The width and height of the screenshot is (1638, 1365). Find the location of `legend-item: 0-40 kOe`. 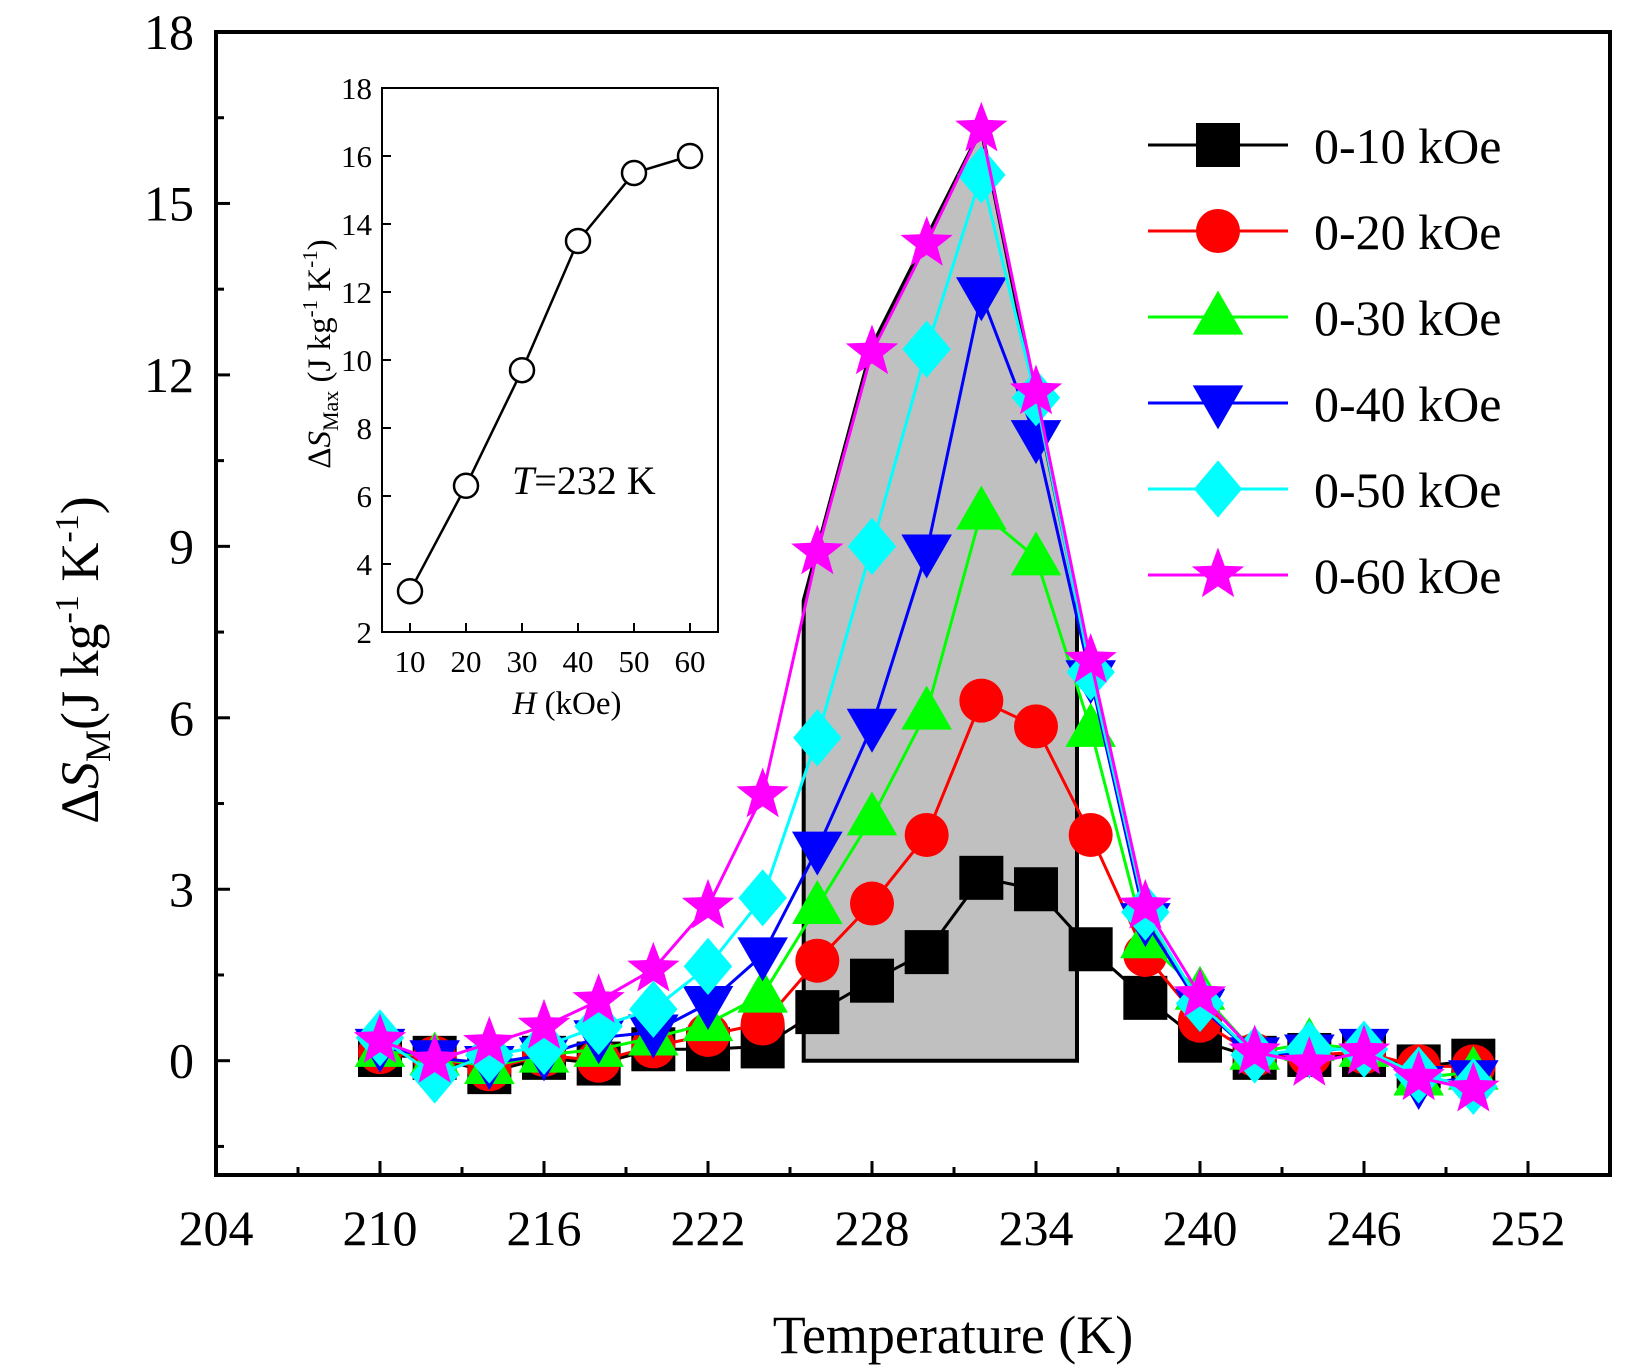

legend-item: 0-40 kOe is located at coordinates (1324, 404).